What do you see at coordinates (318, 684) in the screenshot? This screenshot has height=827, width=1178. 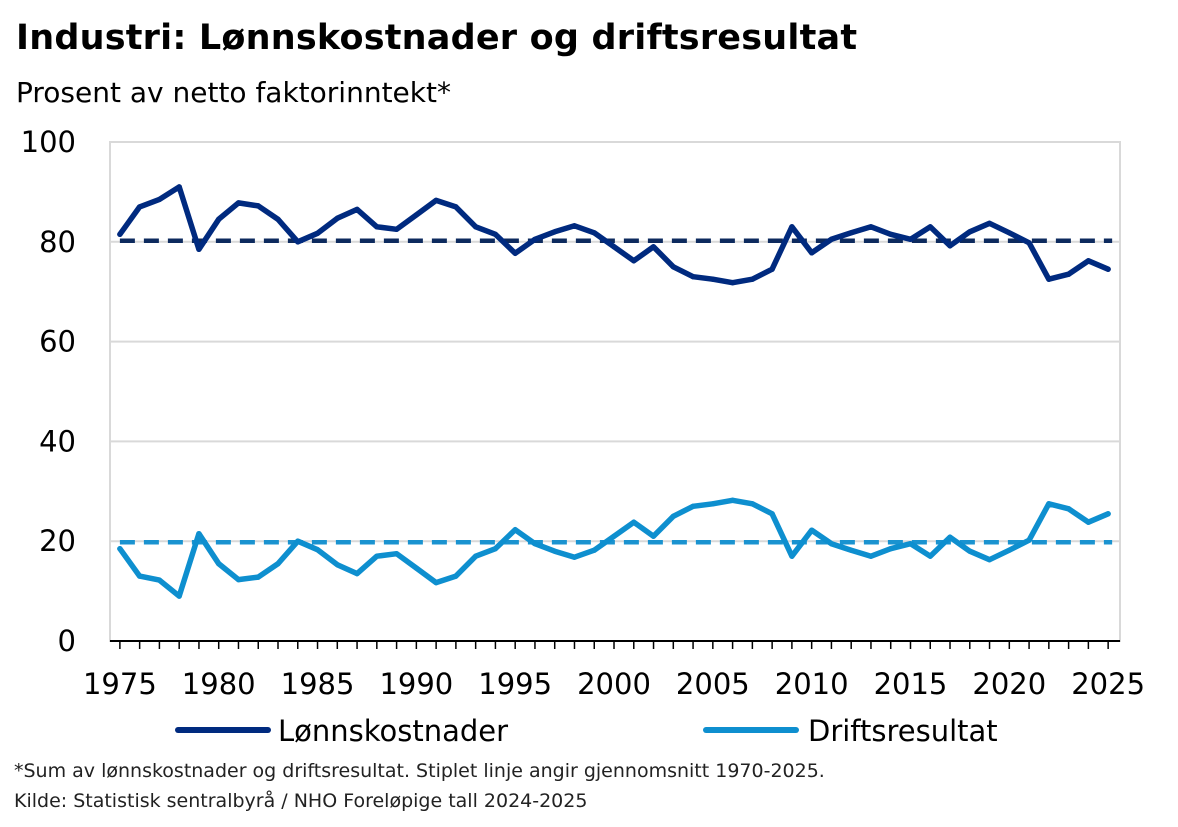 I see `x-tick-label-1985: 1985` at bounding box center [318, 684].